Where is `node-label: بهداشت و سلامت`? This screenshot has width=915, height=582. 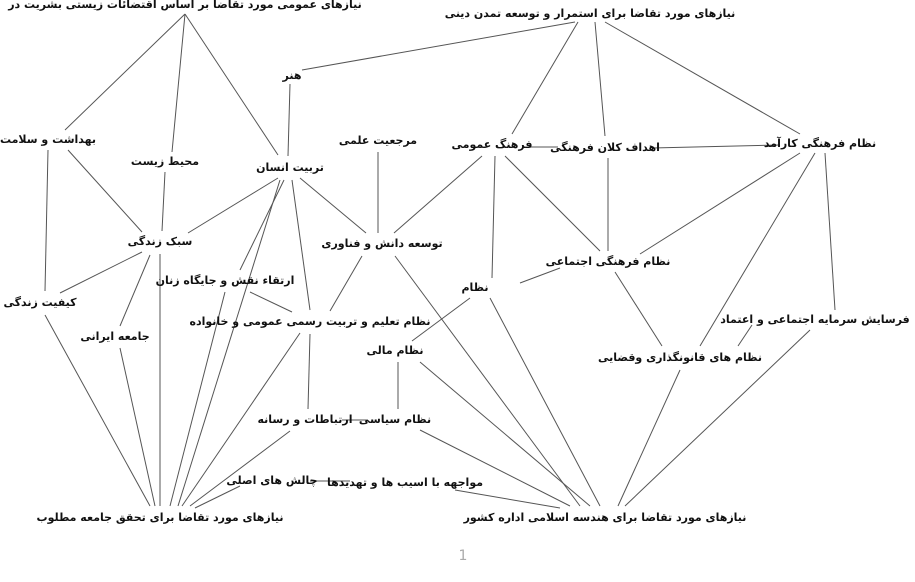
node-label: بهداشت و سلامت is located at coordinates (48, 139).